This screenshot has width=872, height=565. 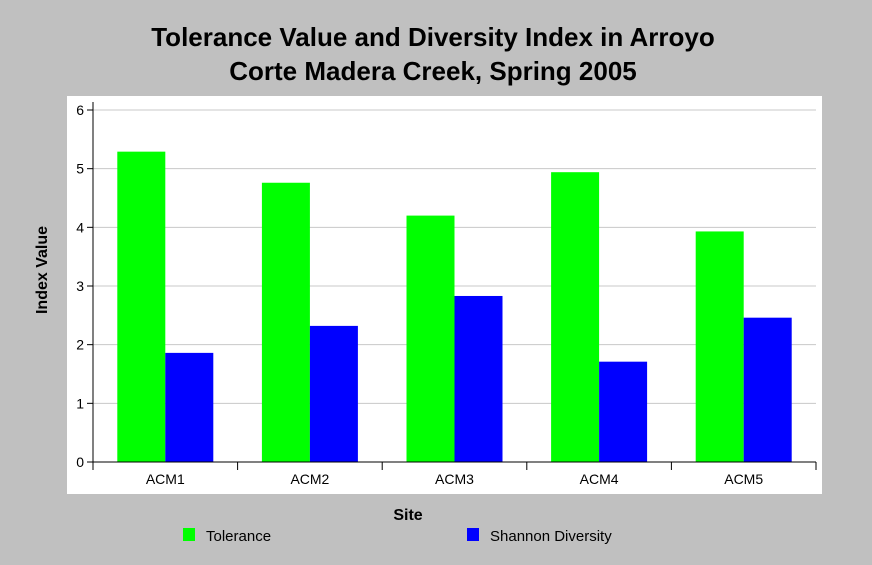 I want to click on x-tick-label: ACM3, so click(x=454, y=479).